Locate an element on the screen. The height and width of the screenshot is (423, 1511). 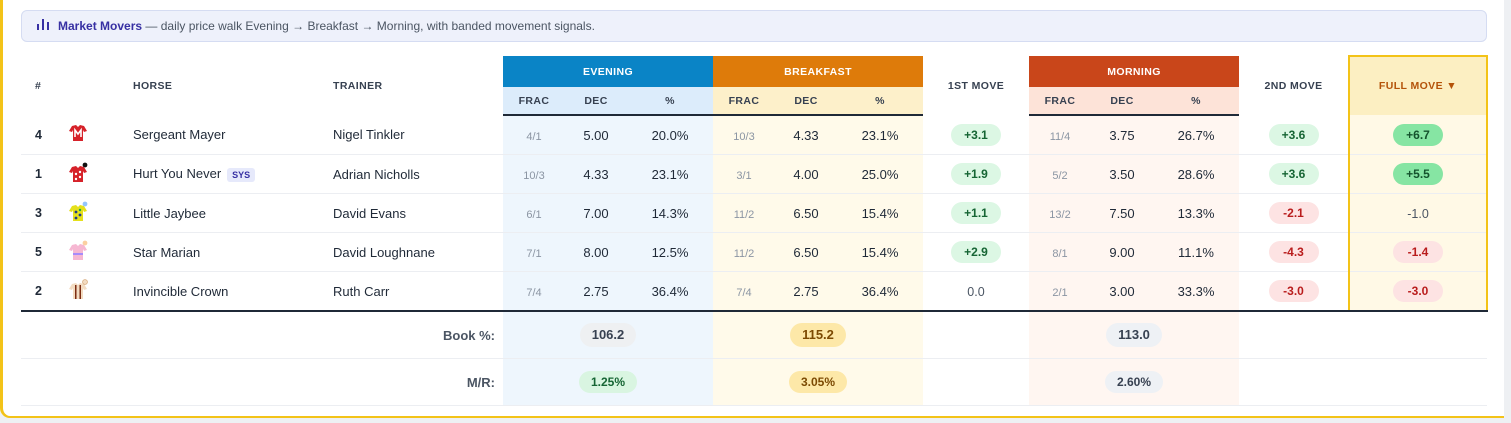
mr-morning: 2.60% is located at coordinates (1134, 382).